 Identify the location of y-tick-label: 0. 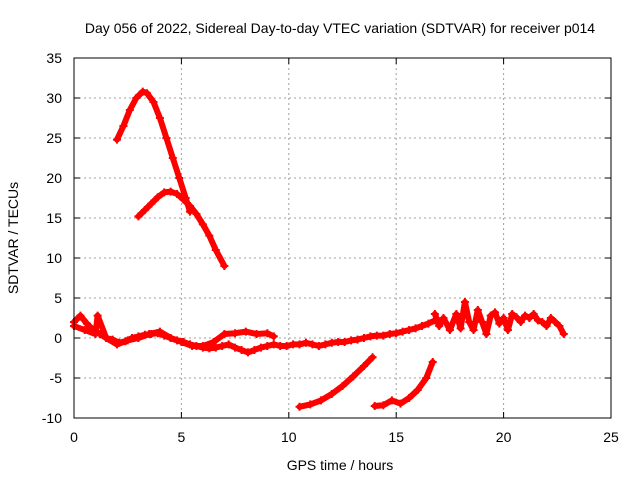
(58, 338).